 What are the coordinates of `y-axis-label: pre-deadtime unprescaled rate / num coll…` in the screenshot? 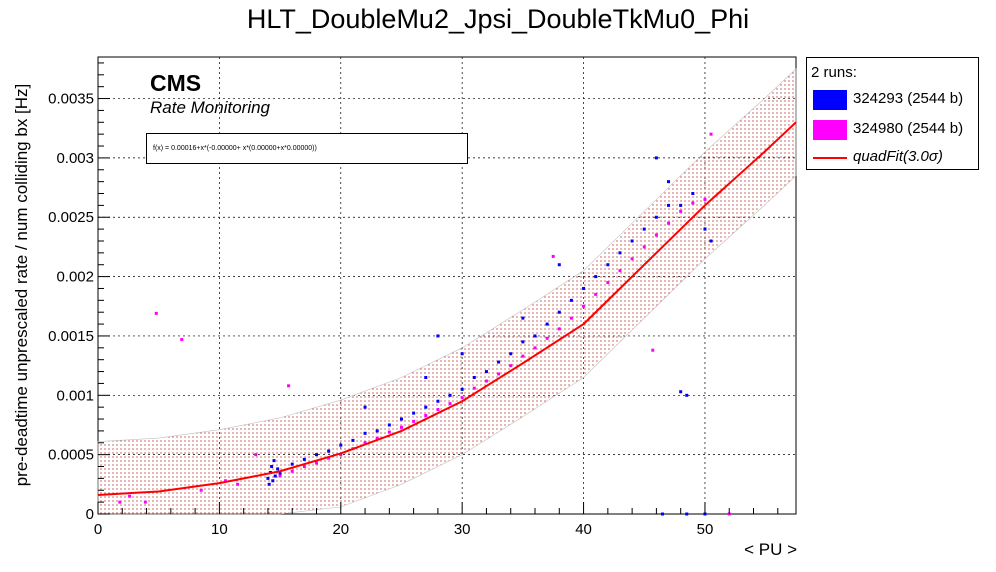 It's located at (21, 285).